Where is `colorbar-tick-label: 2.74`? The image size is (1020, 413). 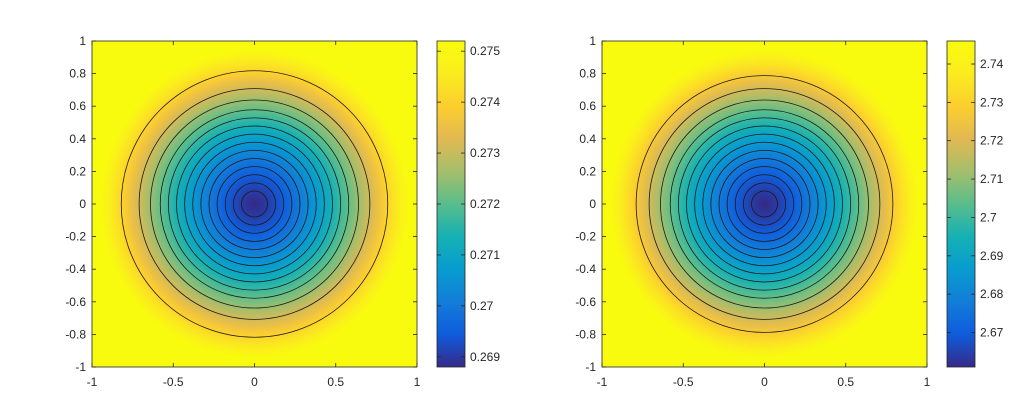 colorbar-tick-label: 2.74 is located at coordinates (992, 64).